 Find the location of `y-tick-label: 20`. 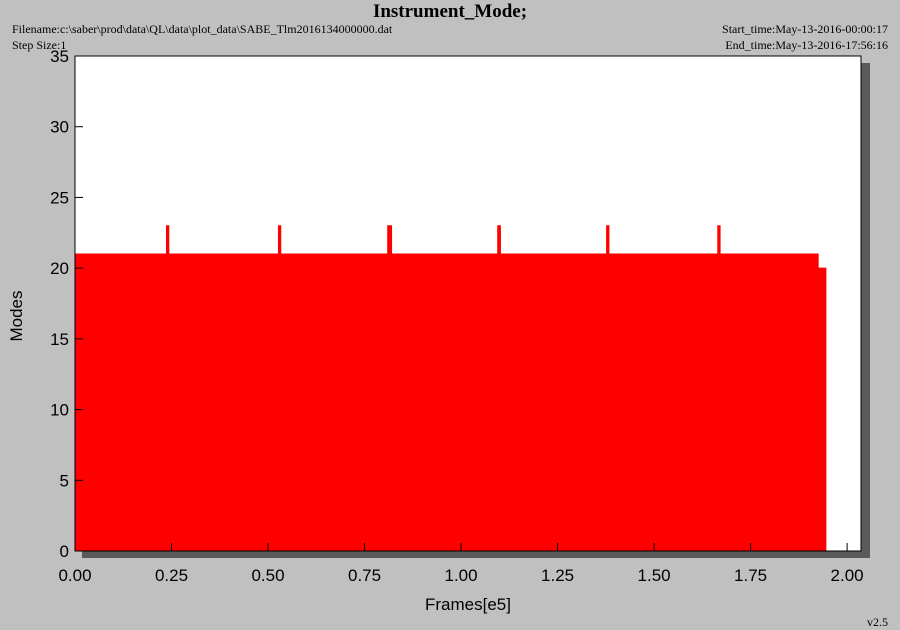

y-tick-label: 20 is located at coordinates (59, 268).